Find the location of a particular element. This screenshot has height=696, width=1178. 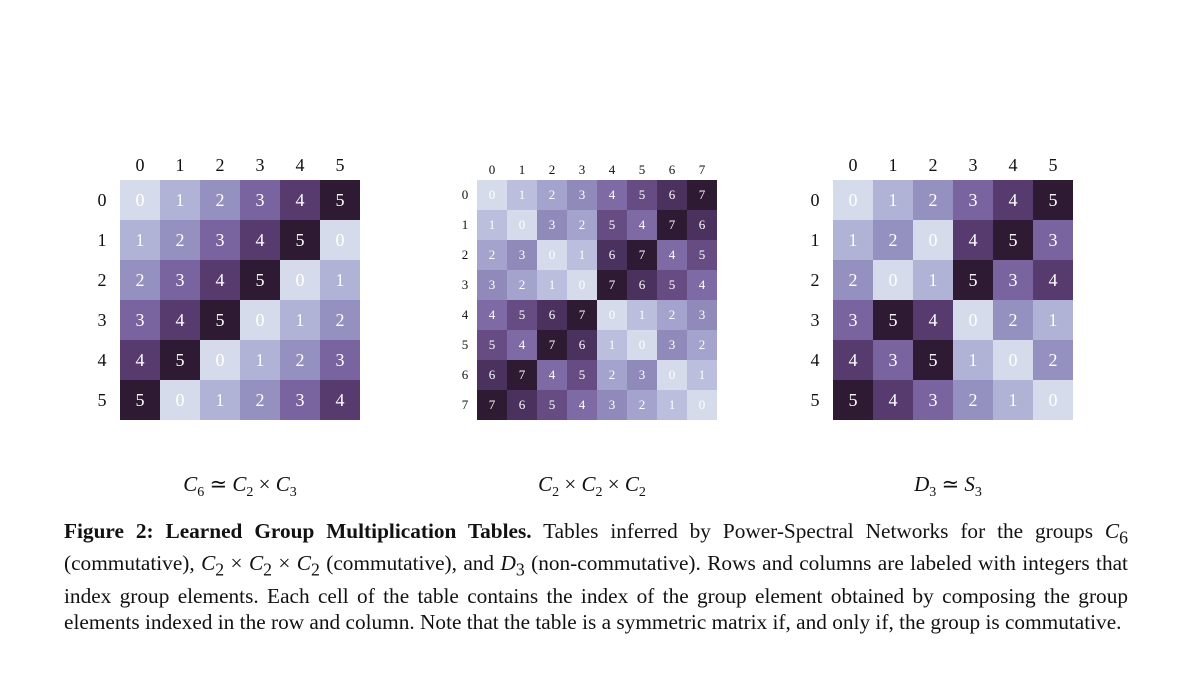

col-label: 7 is located at coordinates (702, 169).